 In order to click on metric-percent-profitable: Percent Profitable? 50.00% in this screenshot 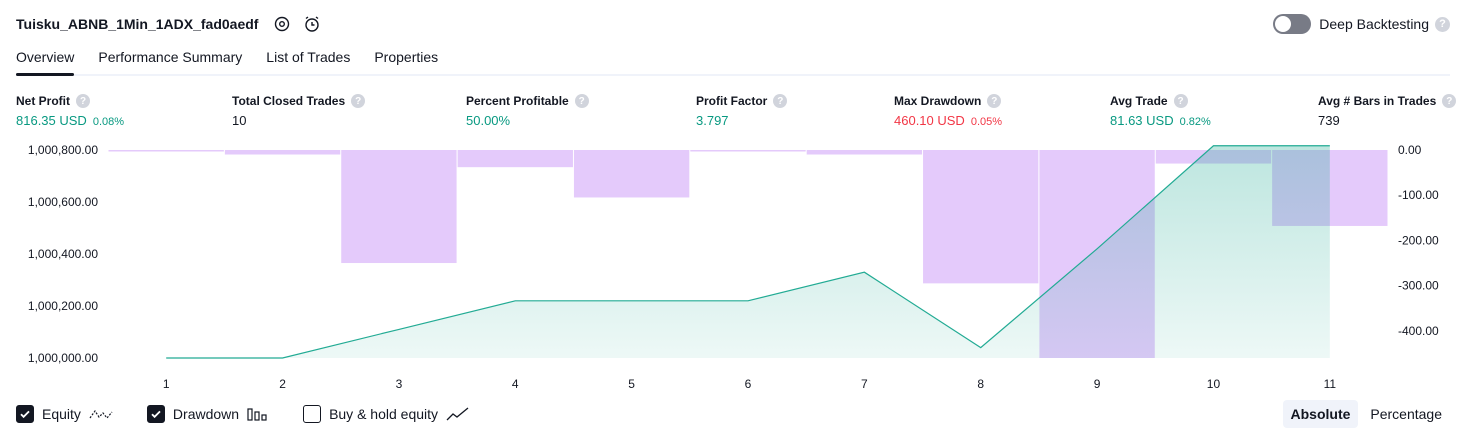, I will do `click(527, 111)`.